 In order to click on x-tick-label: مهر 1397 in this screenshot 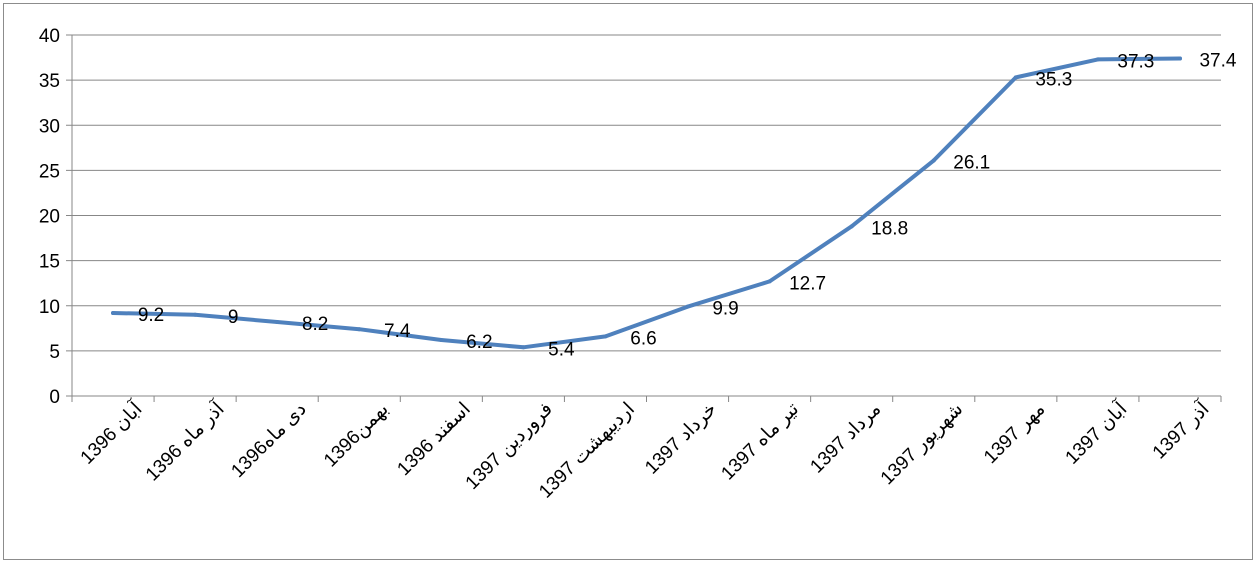, I will do `click(1014, 433)`.